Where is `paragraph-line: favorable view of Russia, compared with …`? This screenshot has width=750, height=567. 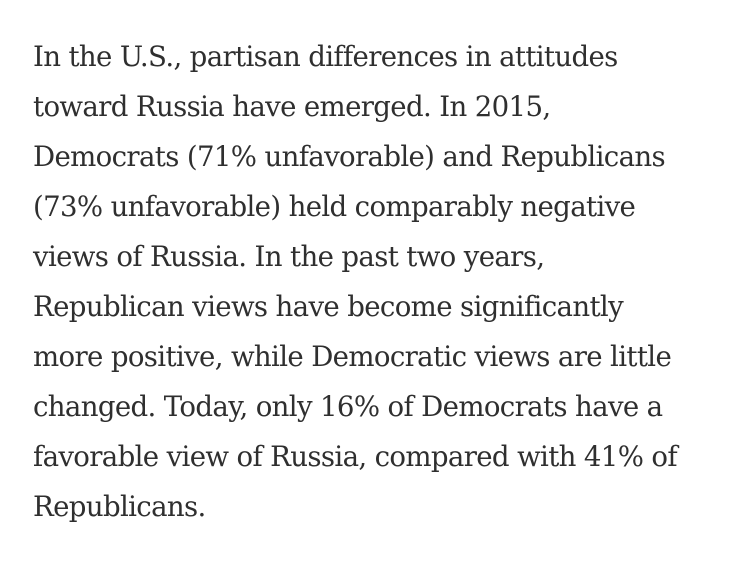
paragraph-line: favorable view of Russia, compared with … is located at coordinates (355, 456).